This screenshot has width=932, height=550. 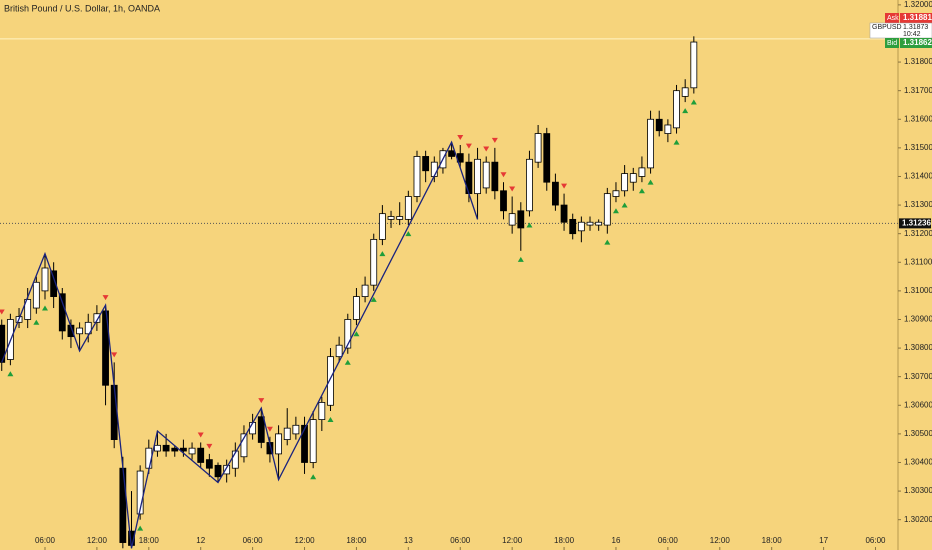 I want to click on y-tick-label: 1.31200, so click(x=918, y=233).